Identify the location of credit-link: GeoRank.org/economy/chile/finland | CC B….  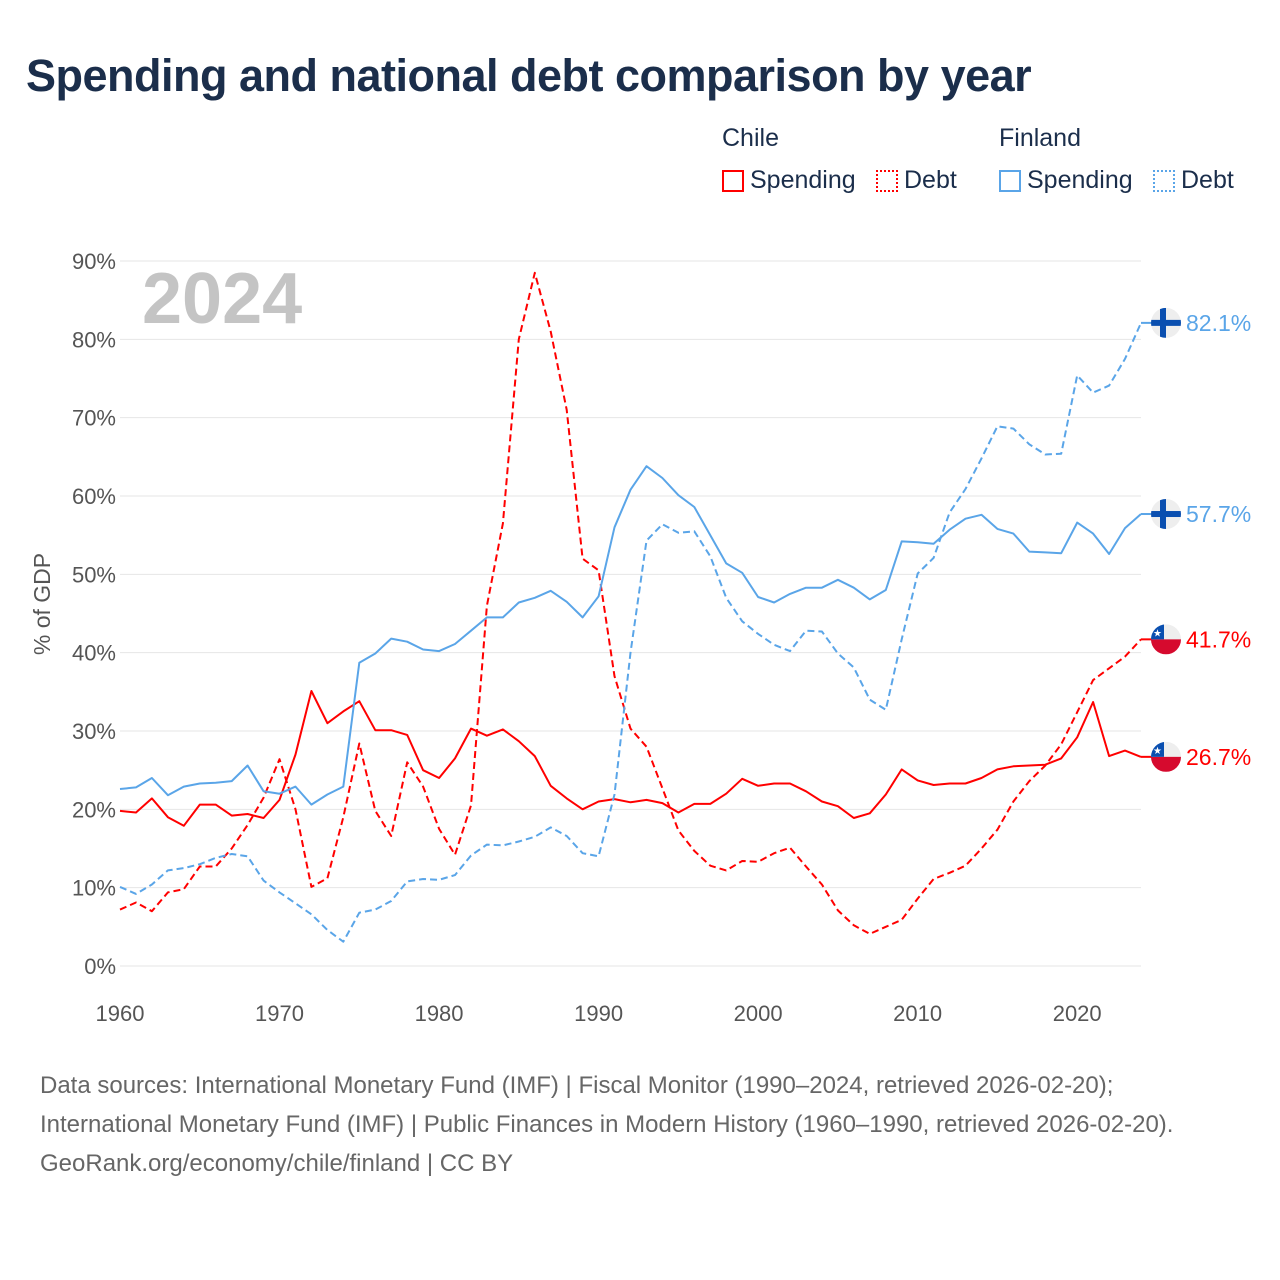
(277, 1163).